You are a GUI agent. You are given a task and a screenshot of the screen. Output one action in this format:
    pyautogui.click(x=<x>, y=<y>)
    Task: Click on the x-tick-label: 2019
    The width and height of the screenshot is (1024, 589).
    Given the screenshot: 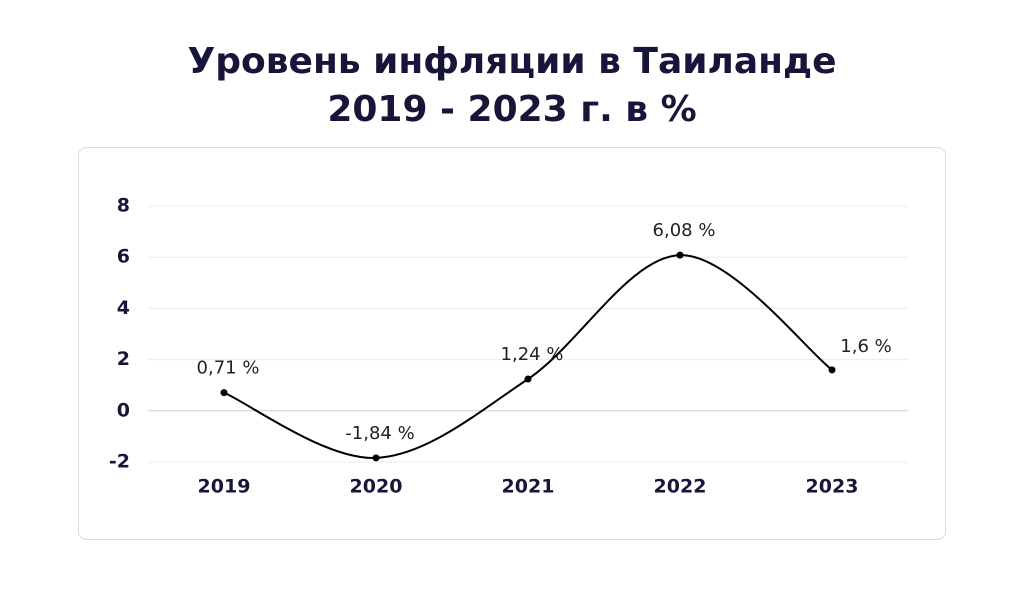 What is the action you would take?
    pyautogui.click(x=224, y=487)
    